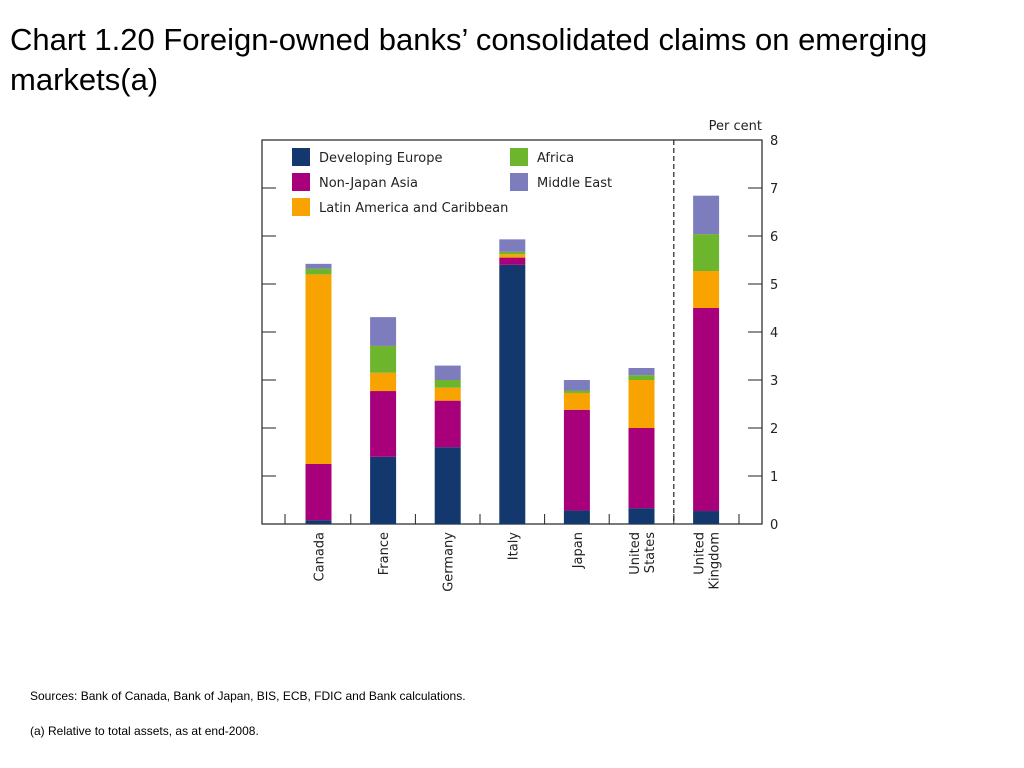 The width and height of the screenshot is (1024, 768). Describe the element at coordinates (555, 158) in the screenshot. I see `legend-label: Africa` at that location.